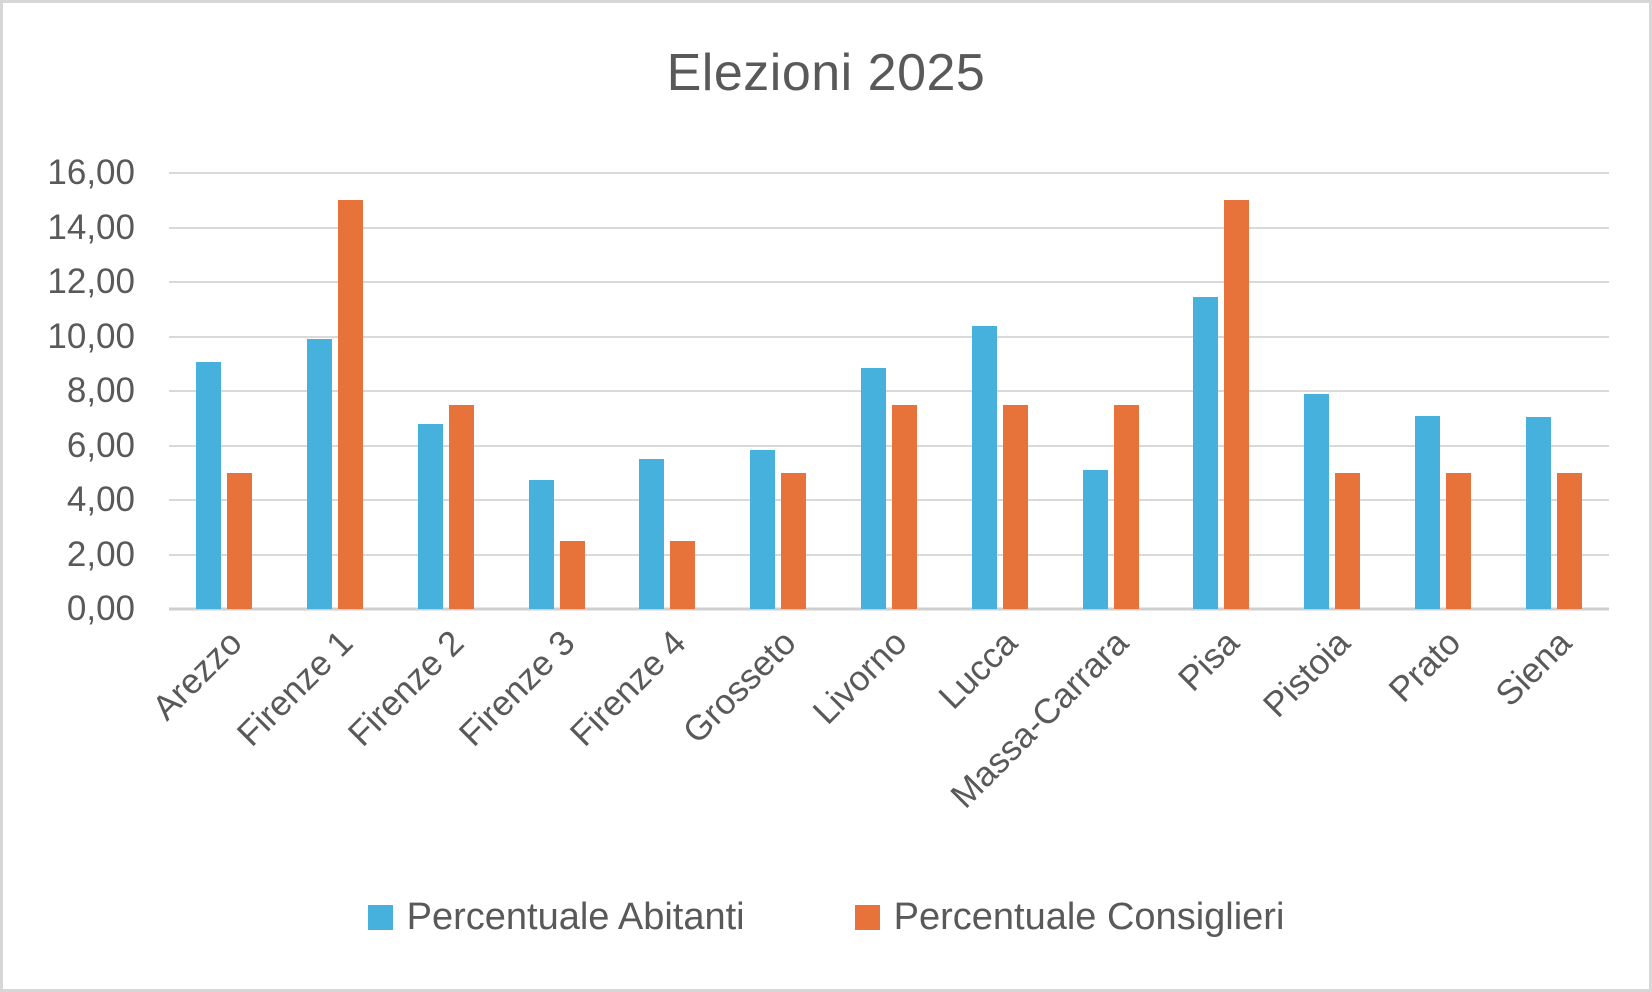  I want to click on y-axis-tick-label: 2,00, so click(100, 554).